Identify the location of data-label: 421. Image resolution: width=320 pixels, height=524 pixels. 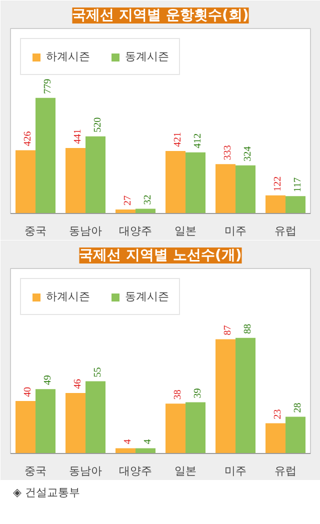
(178, 140).